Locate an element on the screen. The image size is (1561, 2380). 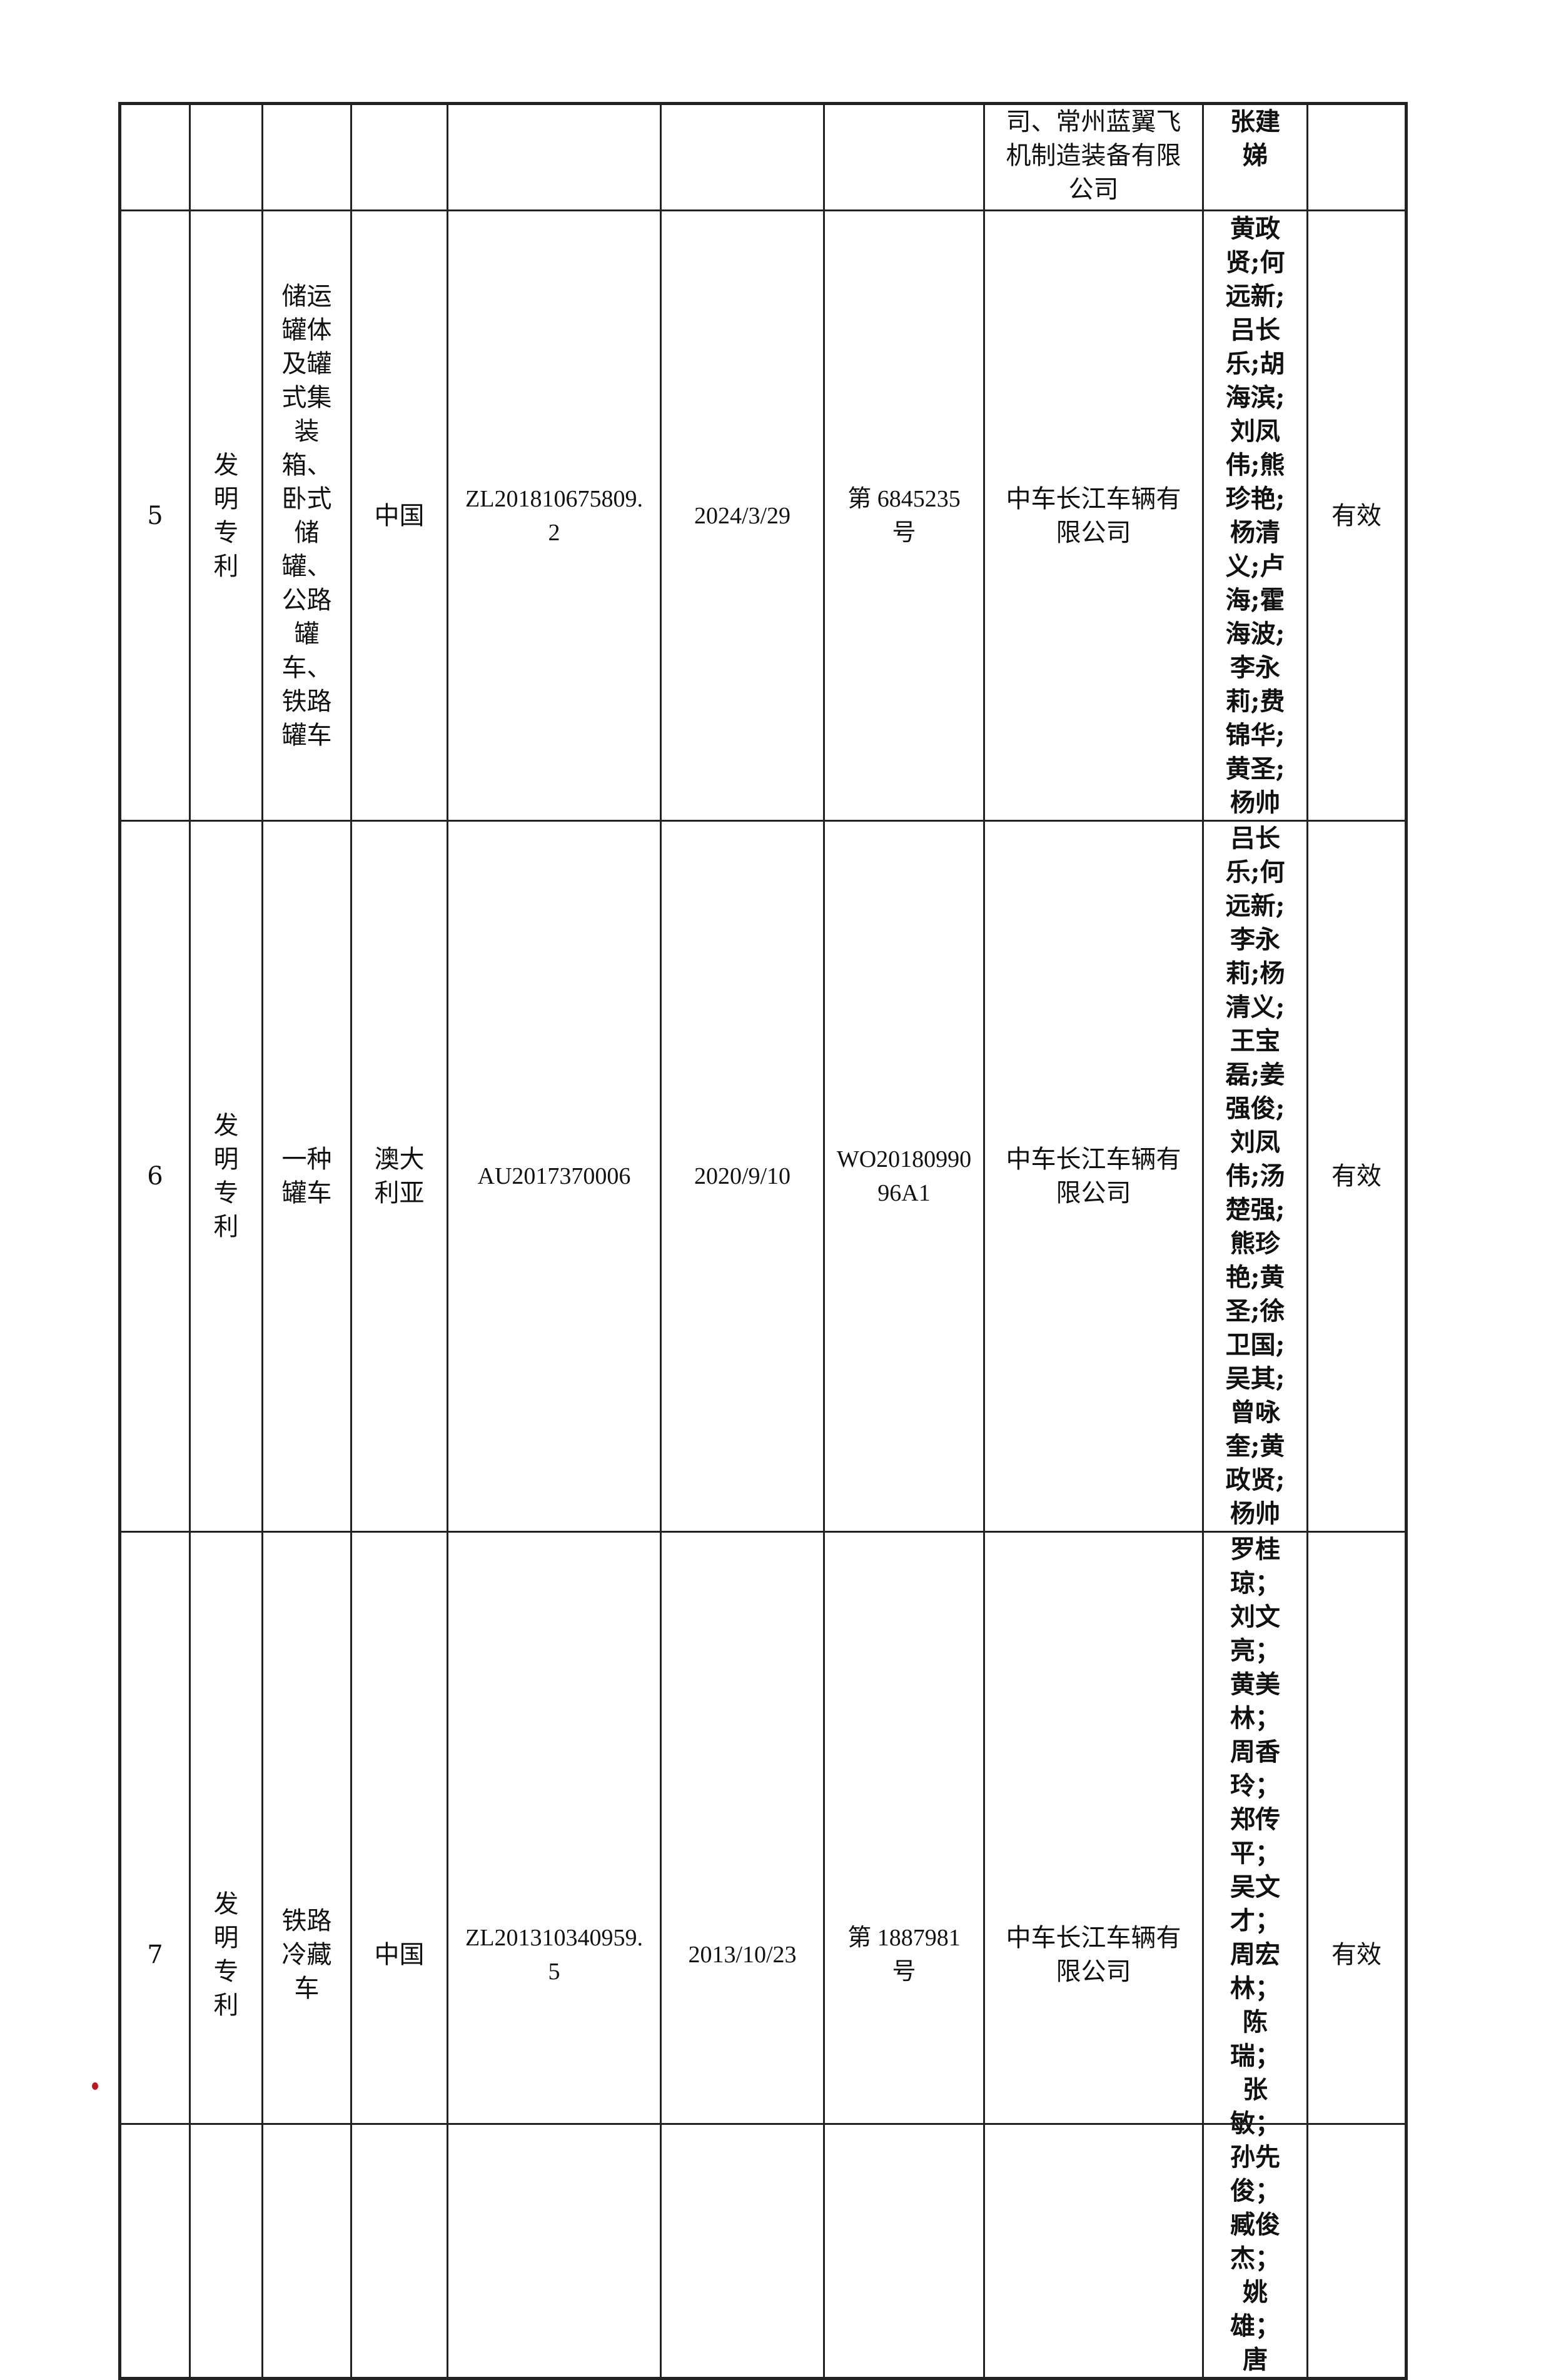
country-cell-text: 澳大利亚 is located at coordinates (400, 1176).